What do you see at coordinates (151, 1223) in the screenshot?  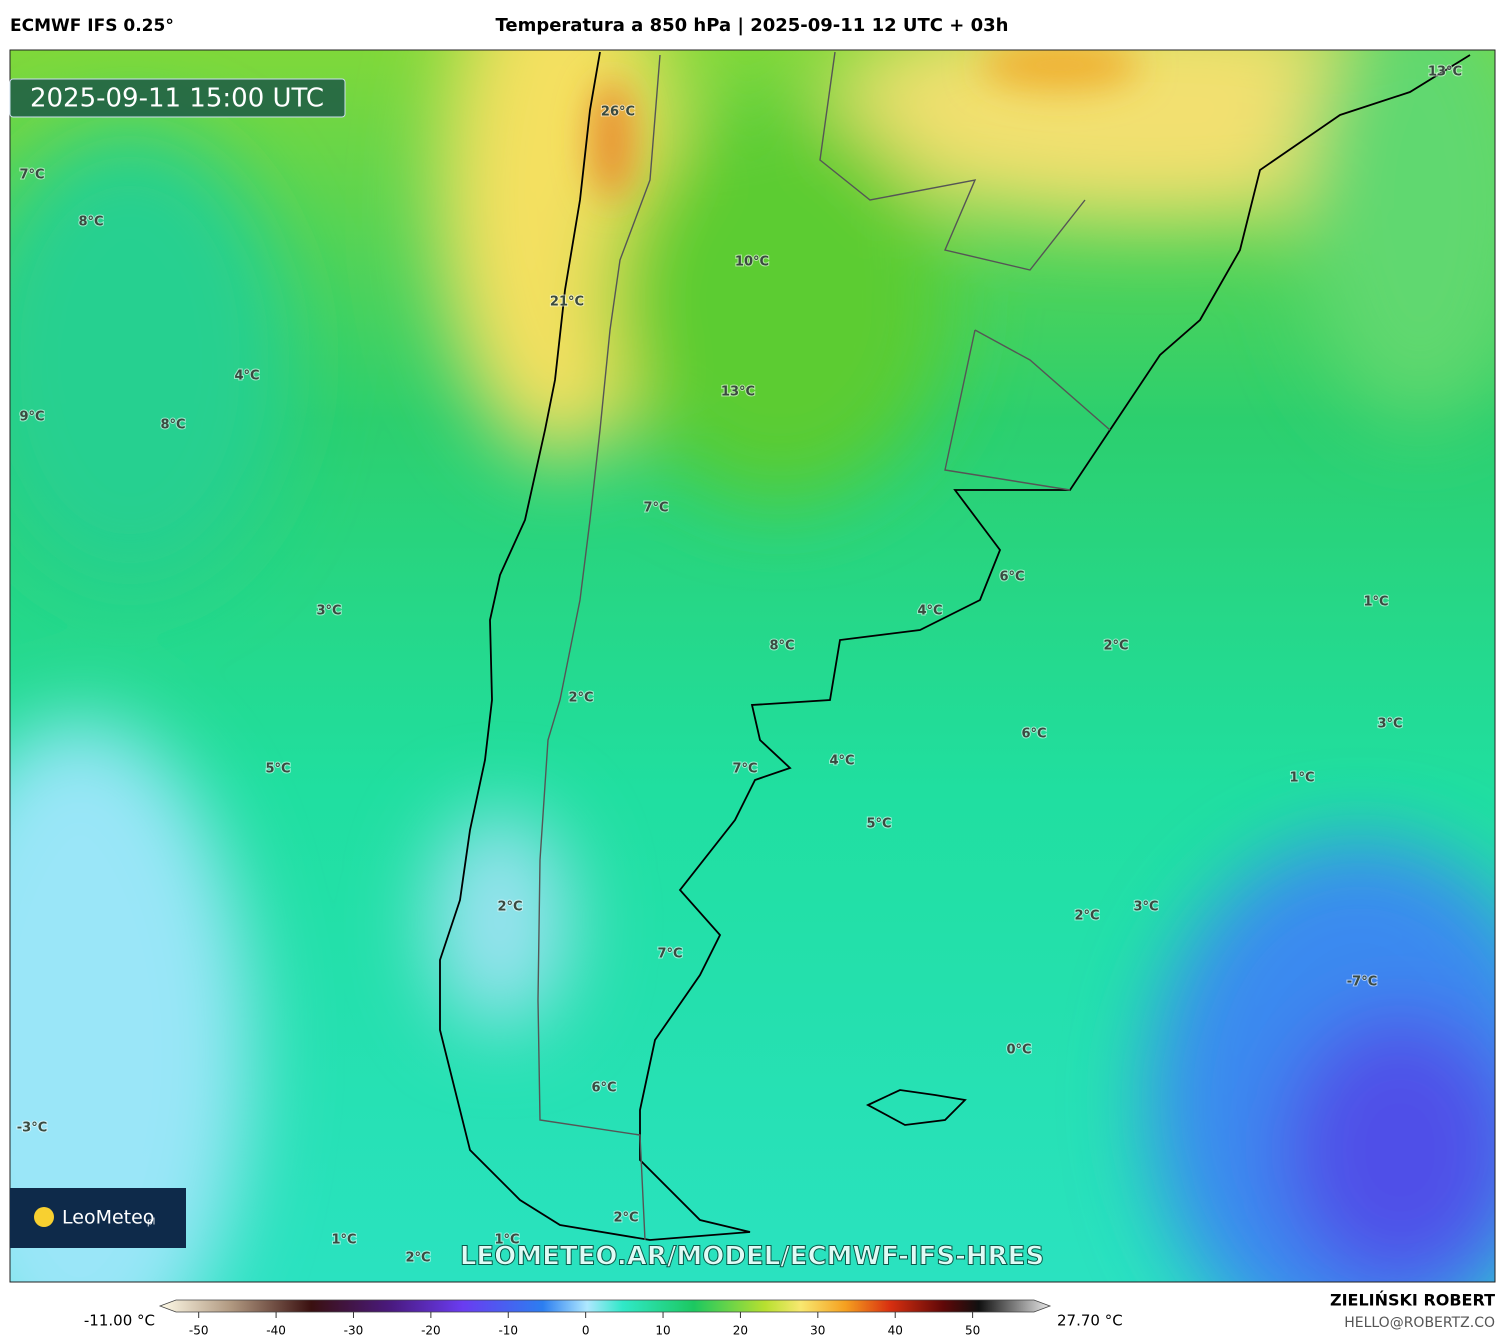 I see `logo-suffix: pl` at bounding box center [151, 1223].